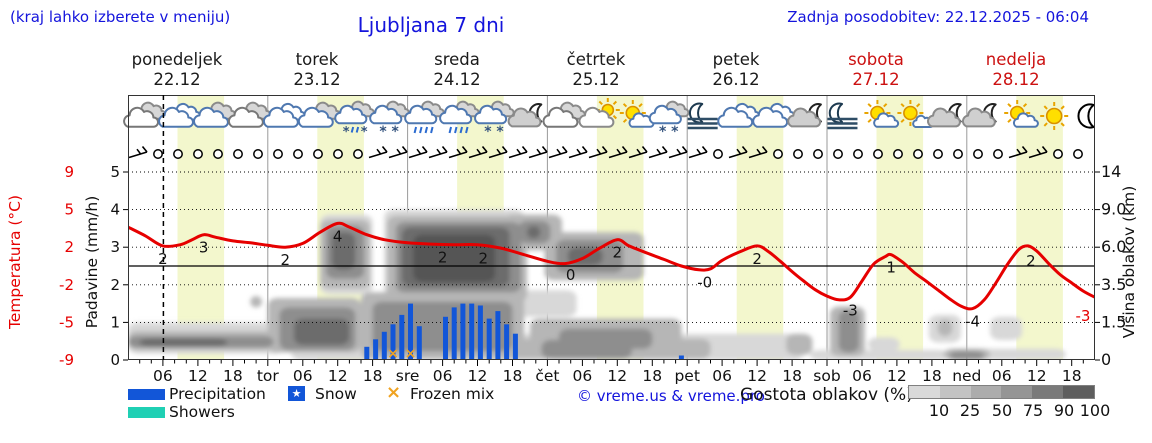  I want to click on clear-night-icon, so click(1086, 116).